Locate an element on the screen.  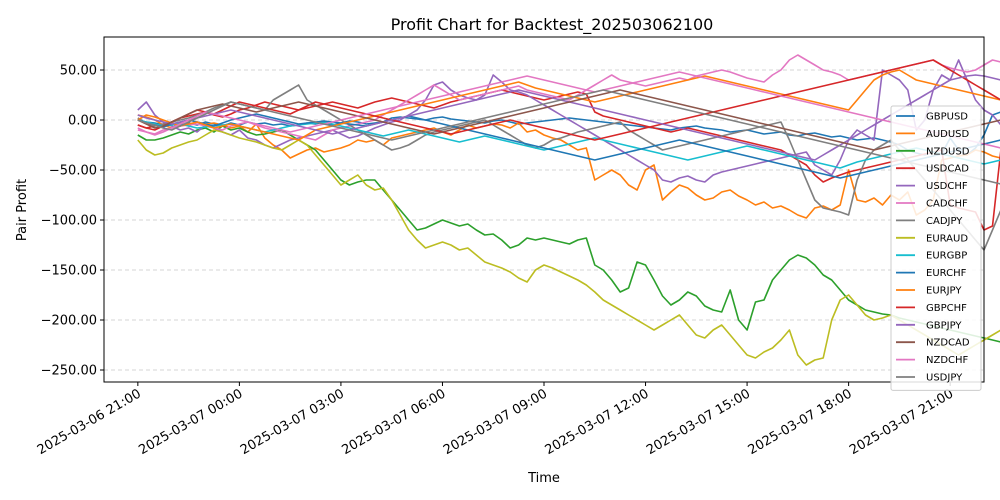
y-tick-label: 50.00 is located at coordinates (78, 71).